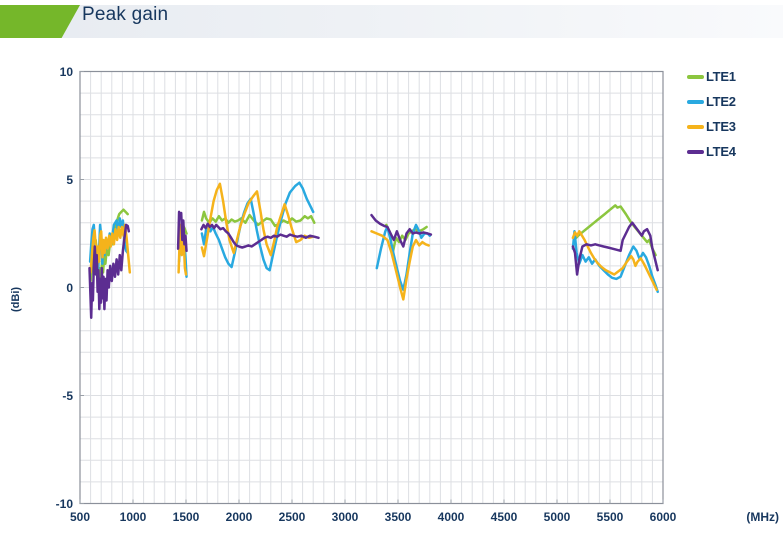 This screenshot has height=540, width=783. Describe the element at coordinates (80, 516) in the screenshot. I see `x-tick-label: 500` at that location.